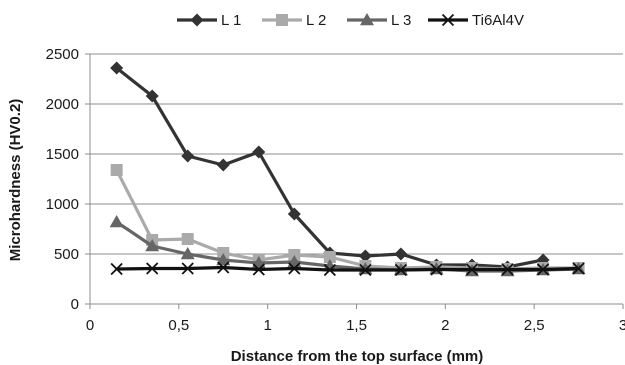 The height and width of the screenshot is (365, 625). What do you see at coordinates (316, 20) in the screenshot?
I see `legend-label-l-2: L 2` at bounding box center [316, 20].